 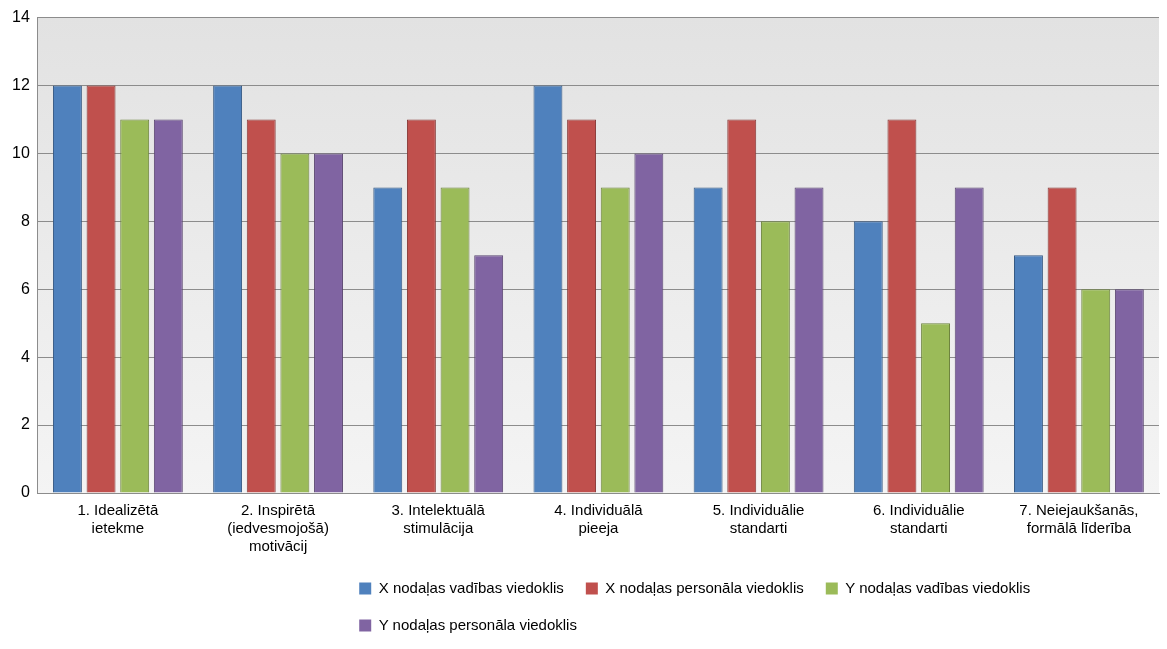 What do you see at coordinates (471, 587) in the screenshot?
I see `legend-label: X nodaļas vadības viedoklis` at bounding box center [471, 587].